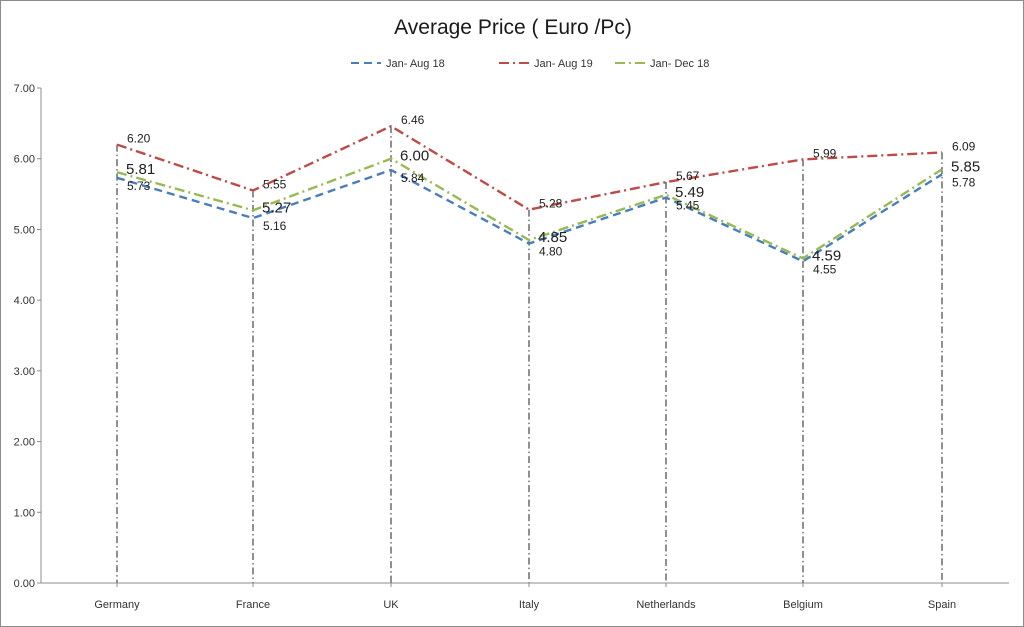 This screenshot has height=627, width=1024. What do you see at coordinates (24, 230) in the screenshot?
I see `y-tick-label: 5.00` at bounding box center [24, 230].